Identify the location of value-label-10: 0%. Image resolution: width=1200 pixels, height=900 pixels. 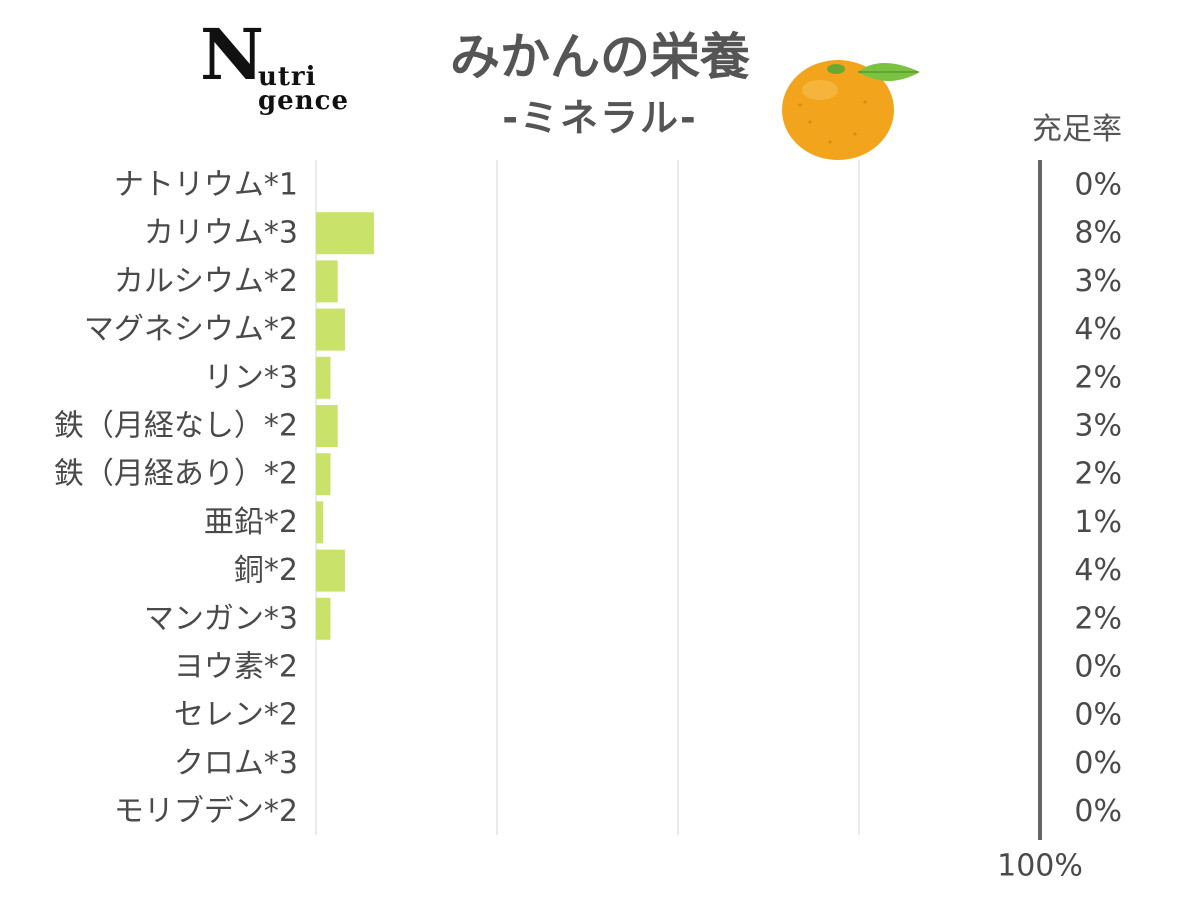
(1098, 667).